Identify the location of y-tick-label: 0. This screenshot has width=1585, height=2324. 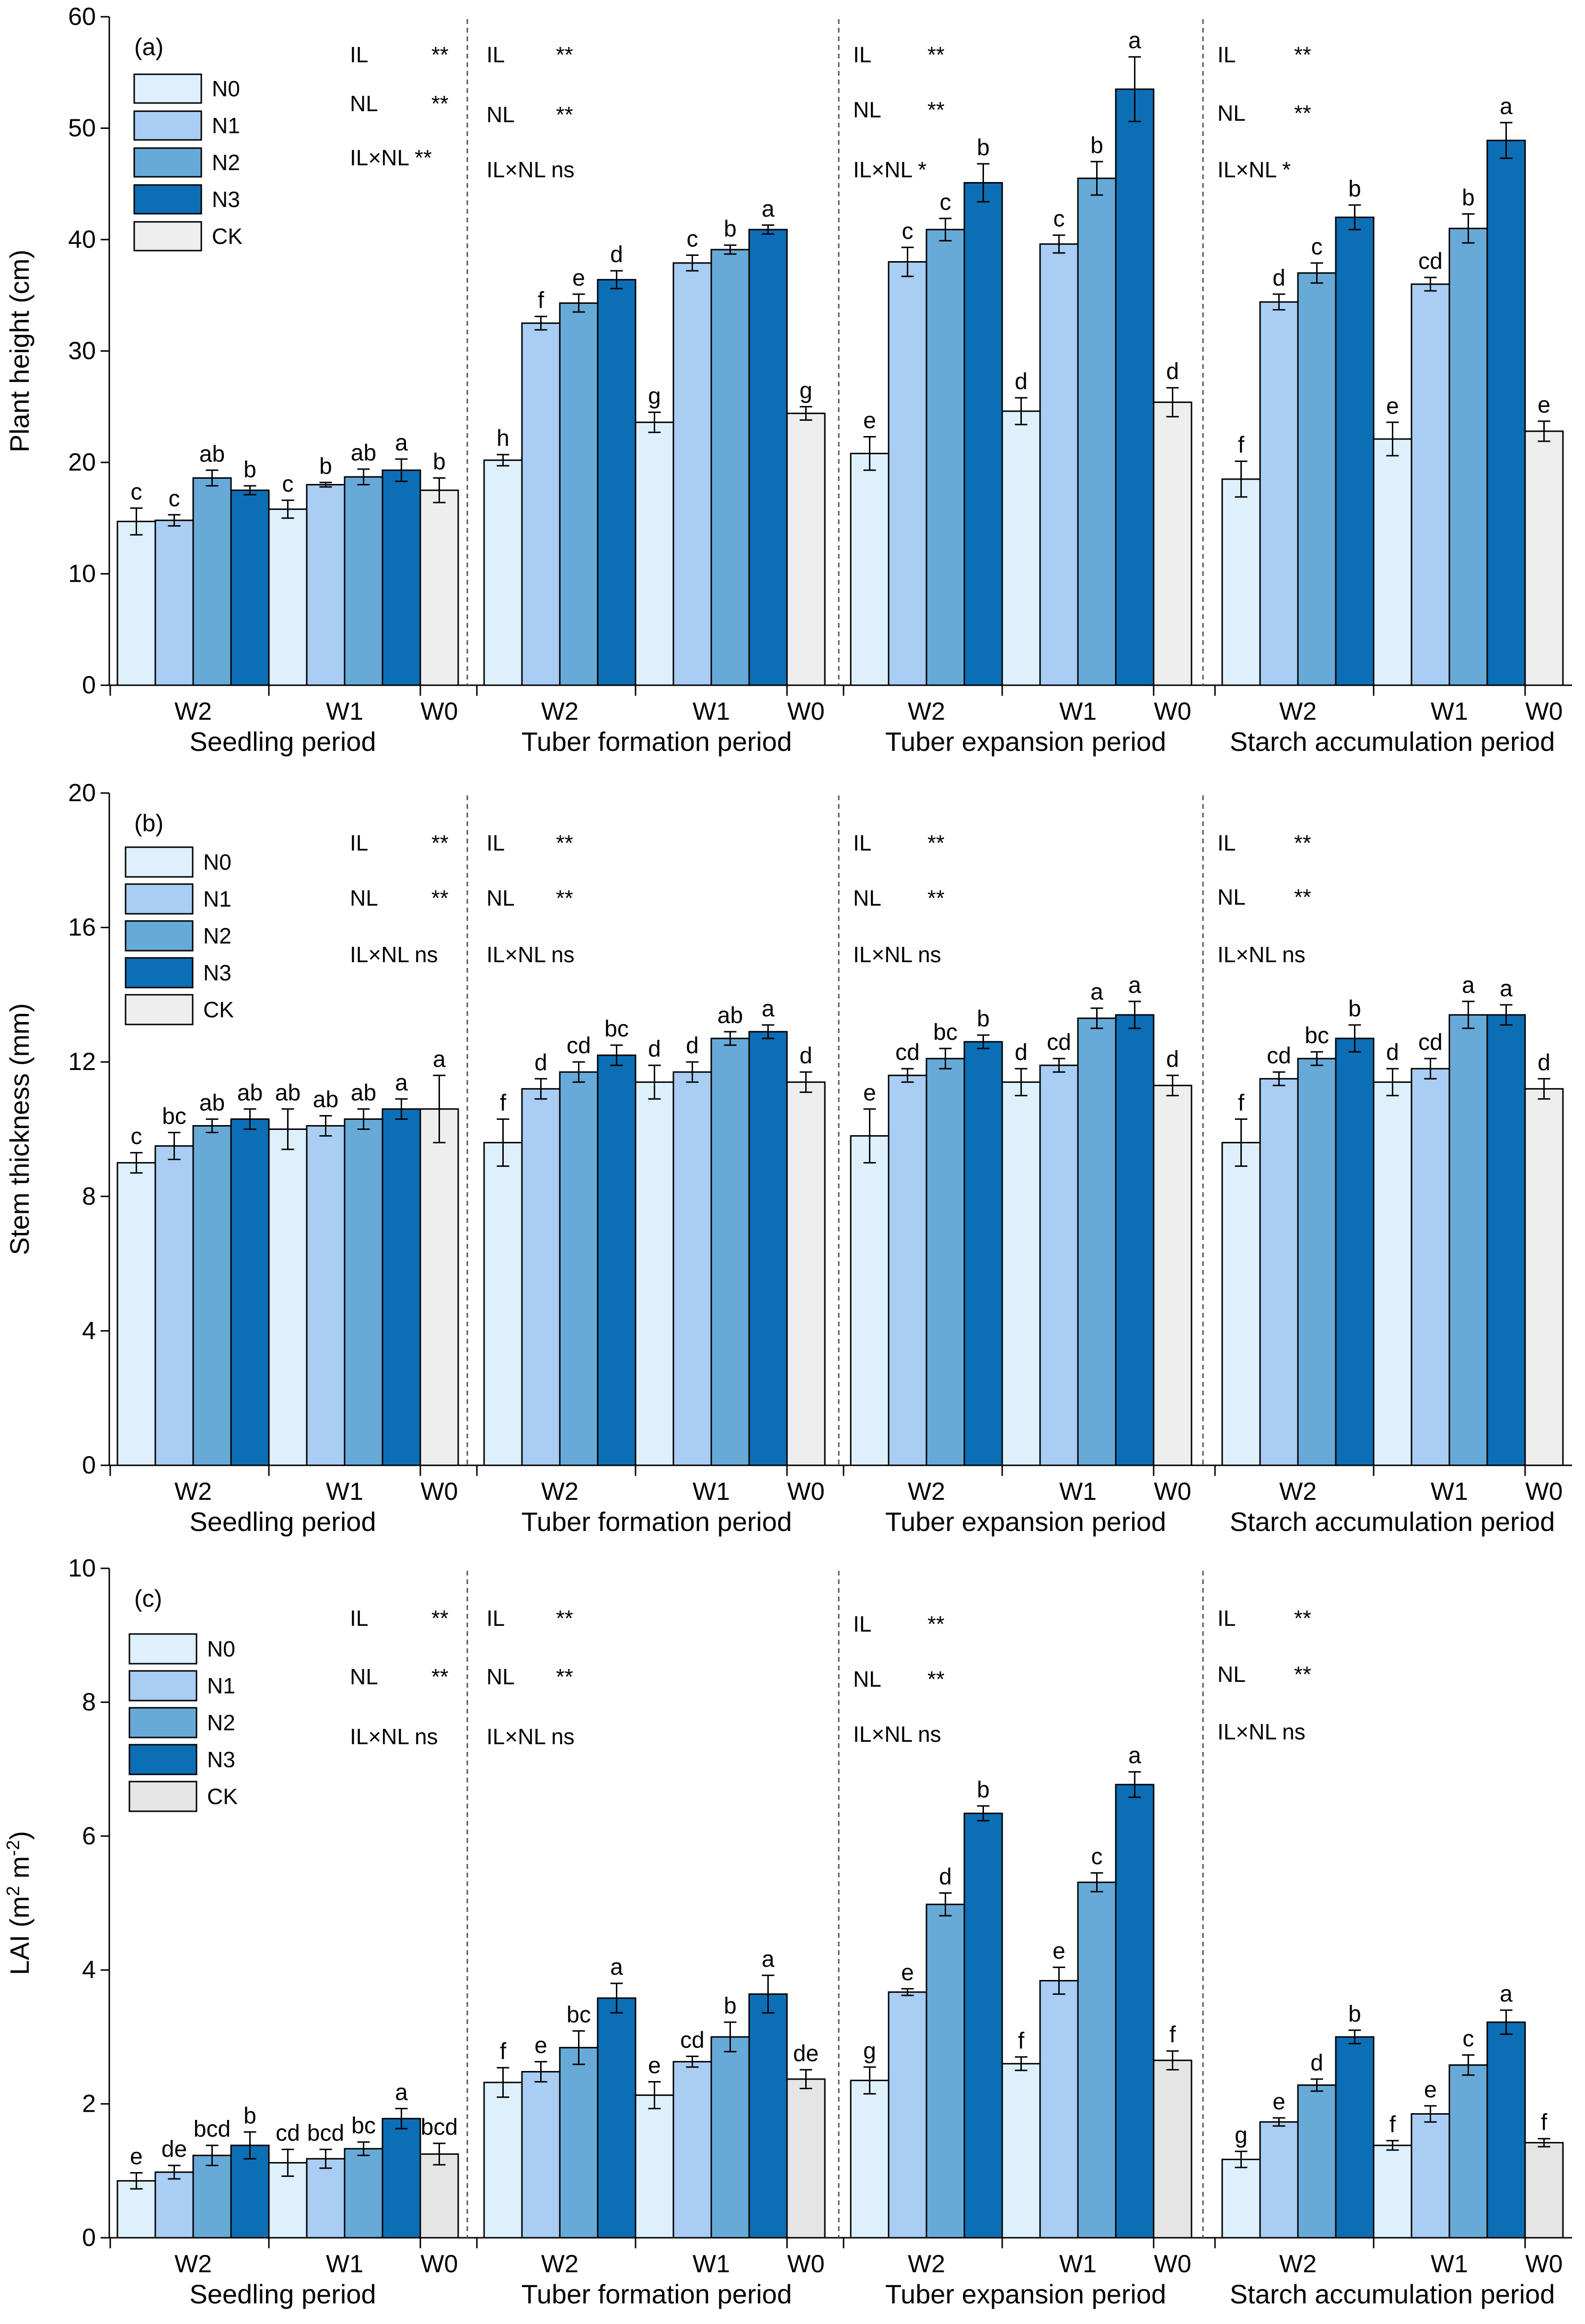
(89, 685).